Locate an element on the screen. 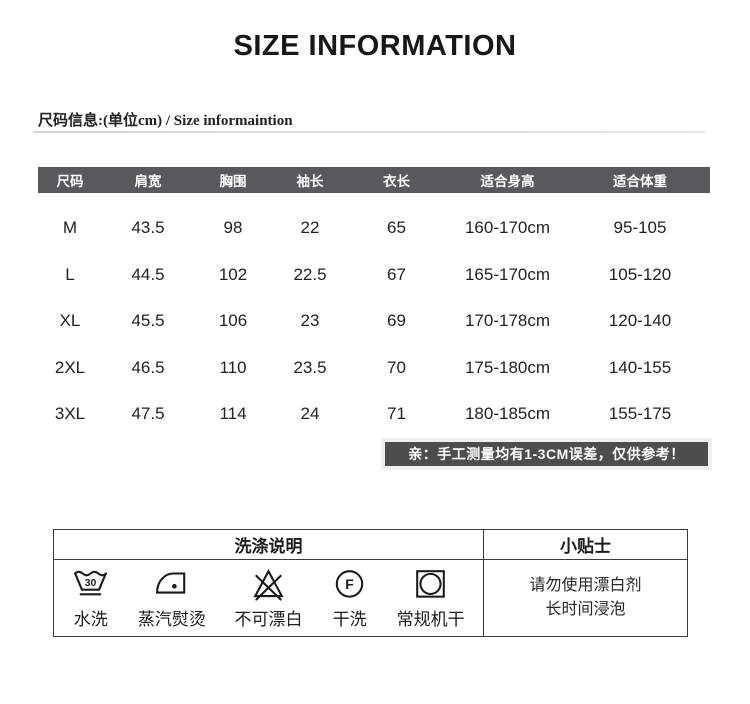  tumble-dry-icon is located at coordinates (430, 584).